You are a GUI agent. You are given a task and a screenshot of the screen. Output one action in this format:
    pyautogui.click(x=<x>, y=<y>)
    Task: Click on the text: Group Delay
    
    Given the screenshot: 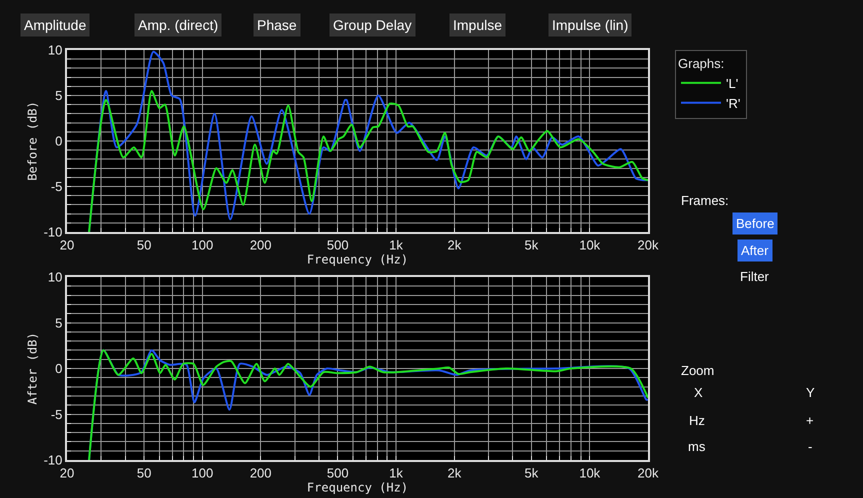 What is the action you would take?
    pyautogui.click(x=372, y=25)
    